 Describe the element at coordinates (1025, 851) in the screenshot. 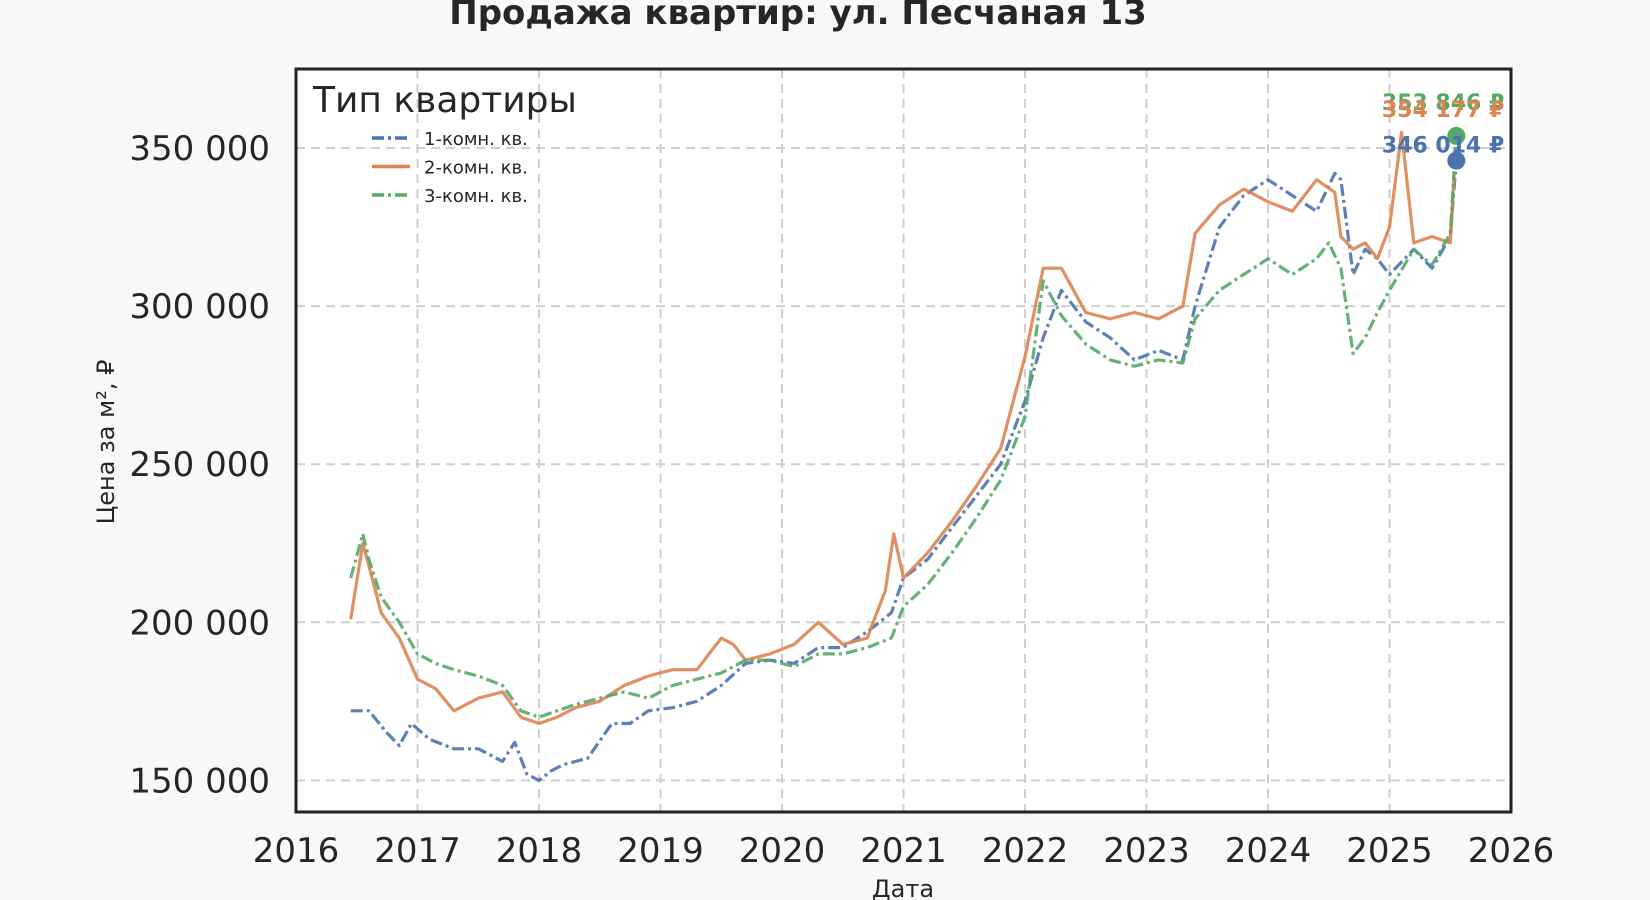

I see `x-tick-label: 2022` at that location.